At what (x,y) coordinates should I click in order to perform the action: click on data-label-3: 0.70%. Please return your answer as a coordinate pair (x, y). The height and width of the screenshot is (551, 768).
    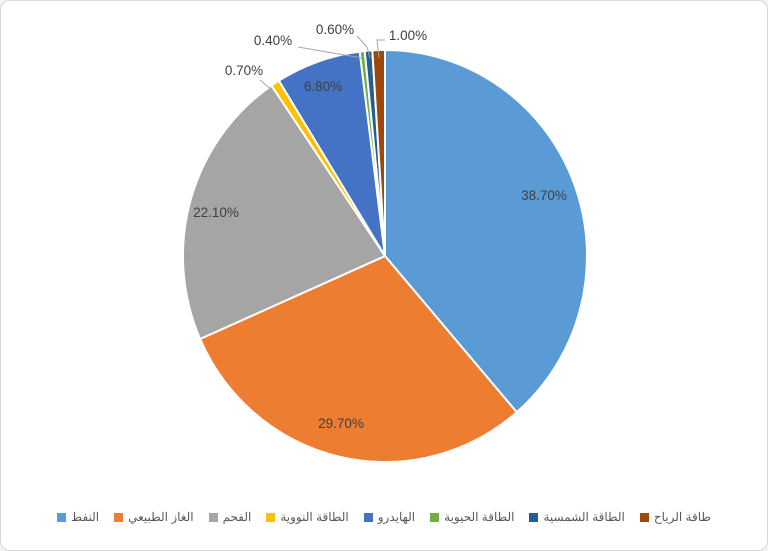
    Looking at the image, I should click on (244, 70).